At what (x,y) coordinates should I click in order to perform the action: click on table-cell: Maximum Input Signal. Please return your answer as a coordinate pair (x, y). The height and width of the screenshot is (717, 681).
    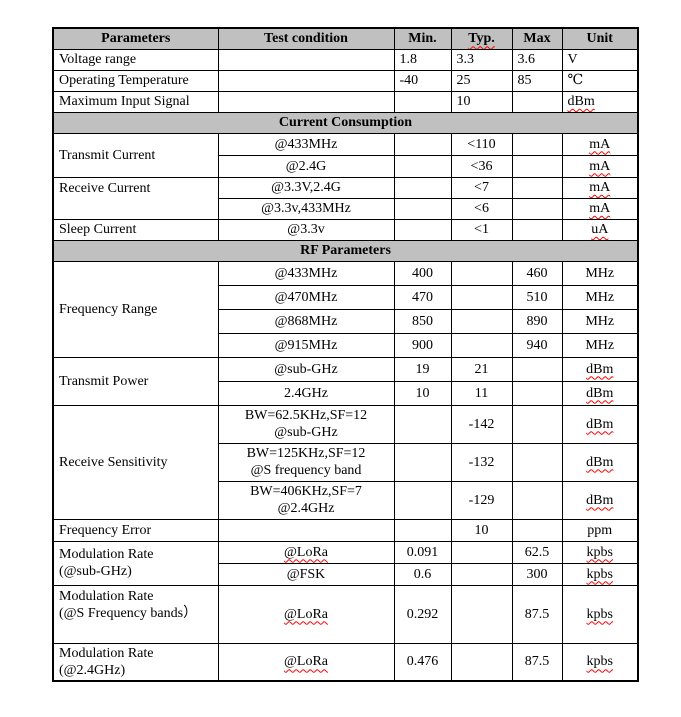
    Looking at the image, I should click on (135, 101).